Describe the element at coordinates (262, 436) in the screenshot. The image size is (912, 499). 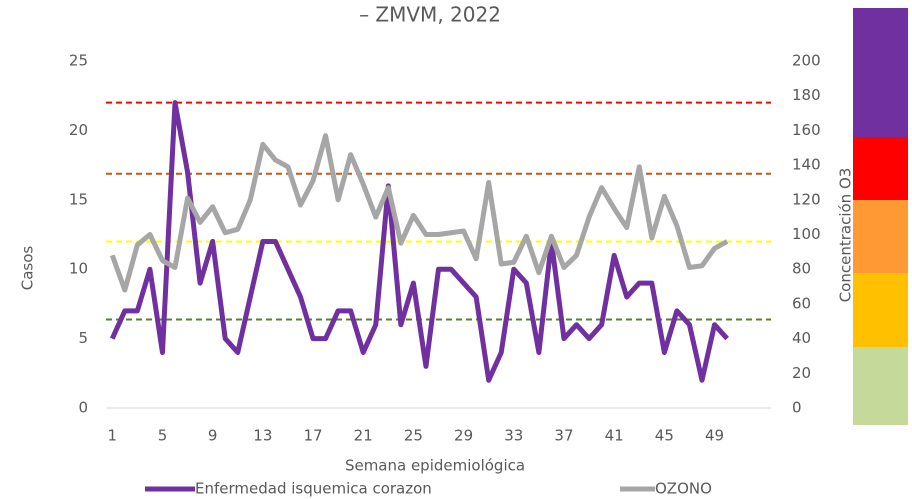
I see `x-tick-label: 13` at that location.